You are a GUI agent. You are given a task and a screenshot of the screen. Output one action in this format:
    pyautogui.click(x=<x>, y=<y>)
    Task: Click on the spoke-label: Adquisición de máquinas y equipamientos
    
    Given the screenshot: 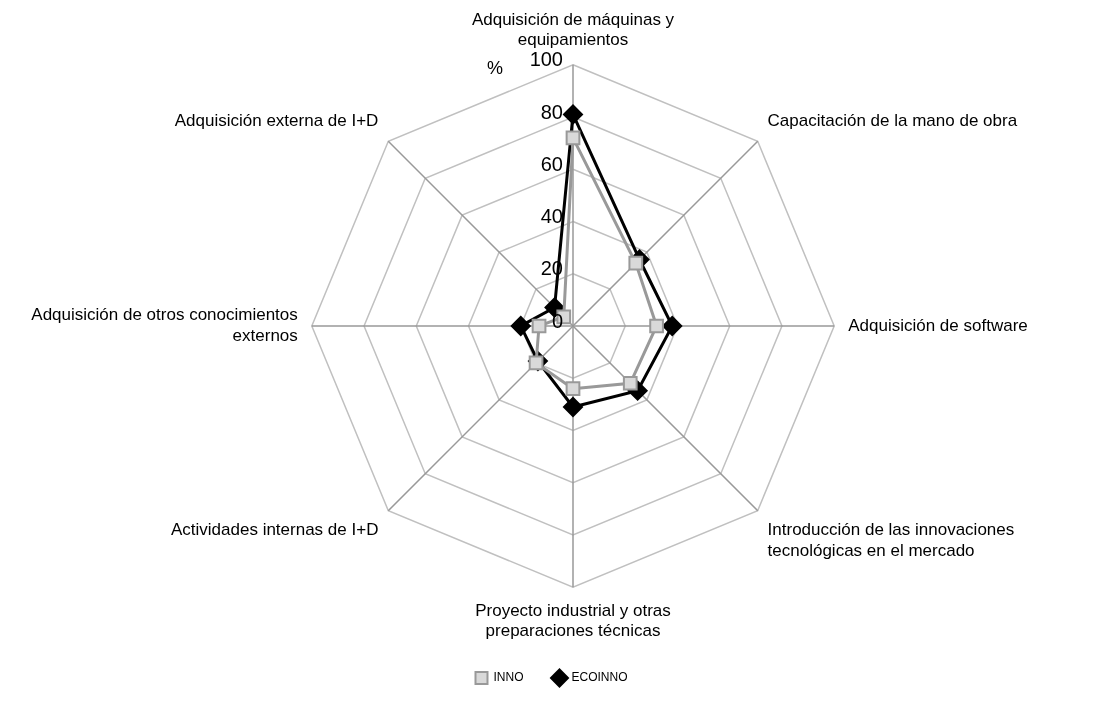 What is the action you would take?
    pyautogui.click(x=573, y=29)
    